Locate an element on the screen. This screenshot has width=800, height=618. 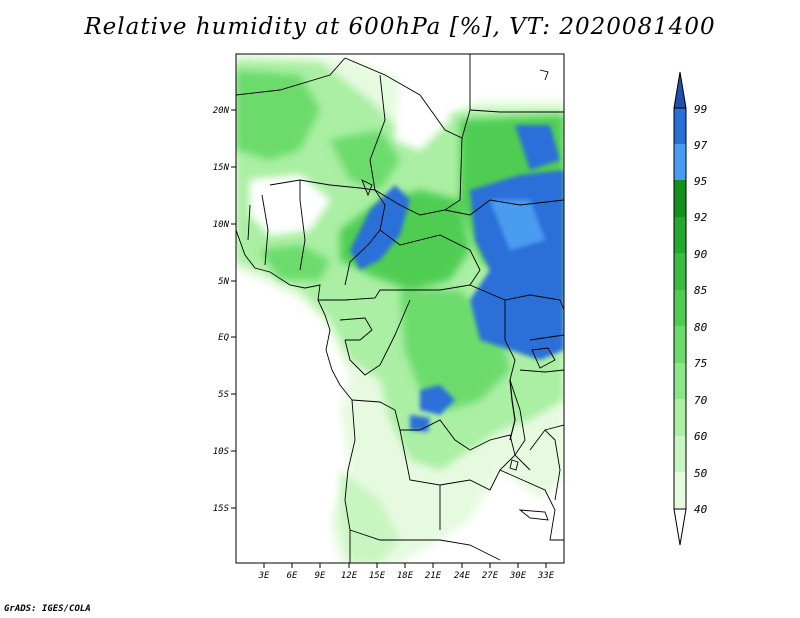
colorbar-bottom-arrow is located at coordinates (680, 527).